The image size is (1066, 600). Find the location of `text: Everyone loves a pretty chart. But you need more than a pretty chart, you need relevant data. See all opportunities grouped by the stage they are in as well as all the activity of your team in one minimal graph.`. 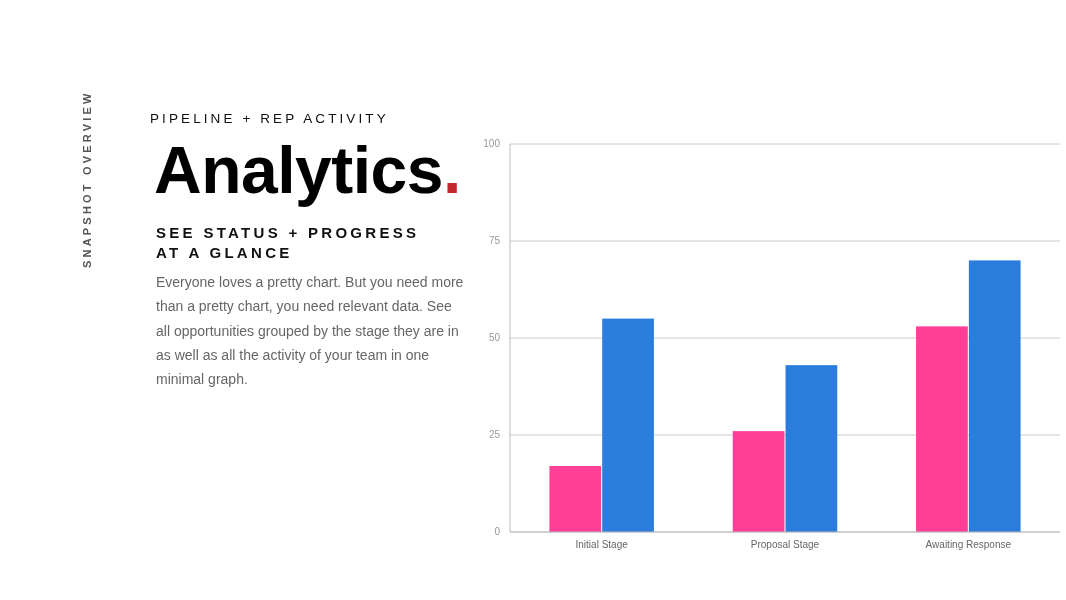

text: Everyone loves a pretty chart. But you need more than a pretty chart, you need relevant data. See all opportunities grouped by the stage they are in as well as all the activity of your team in one minimal graph. is located at coordinates (310, 331).